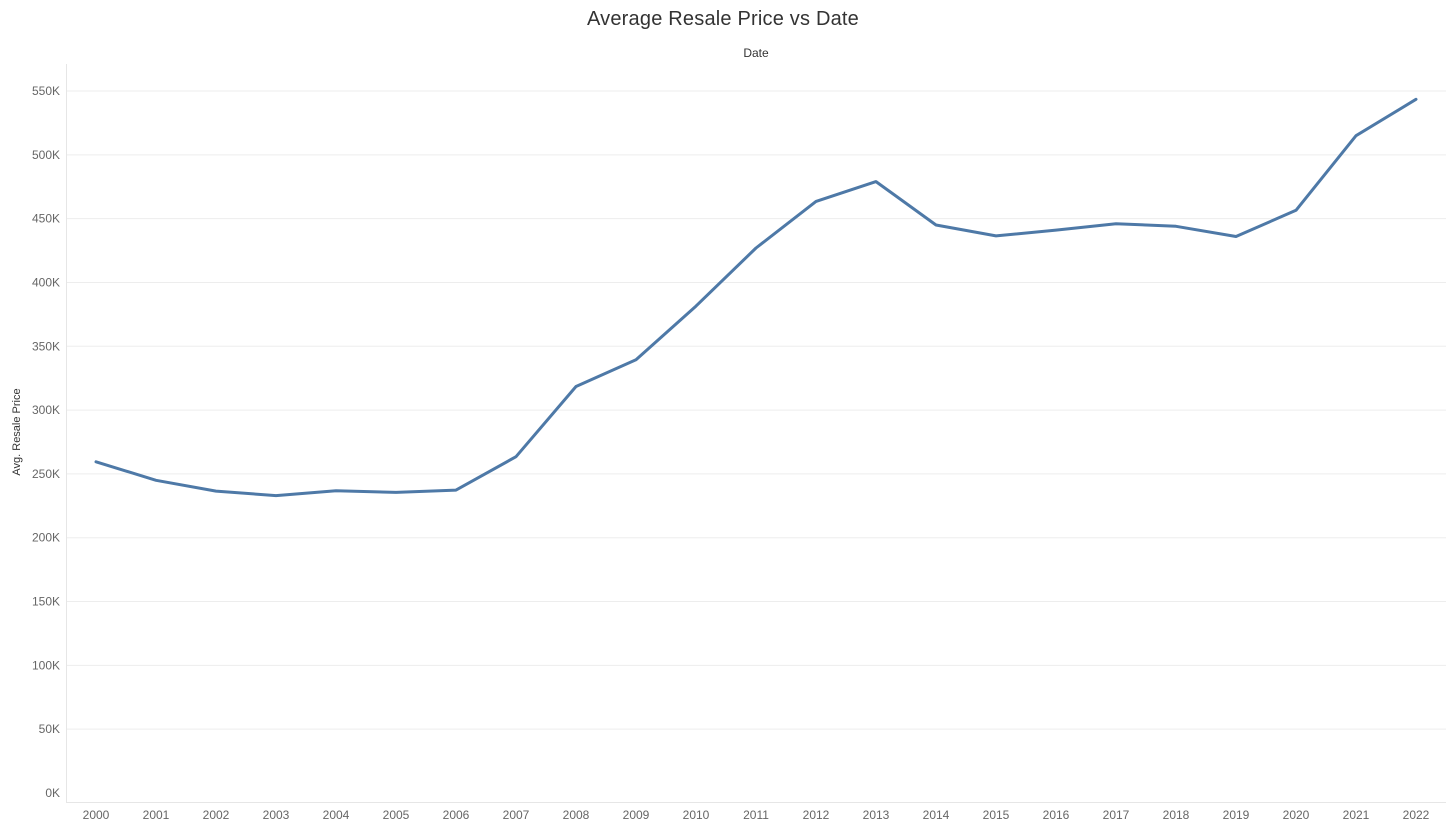 Image resolution: width=1446 pixels, height=824 pixels. I want to click on x-tick-label: 2020, so click(1296, 815).